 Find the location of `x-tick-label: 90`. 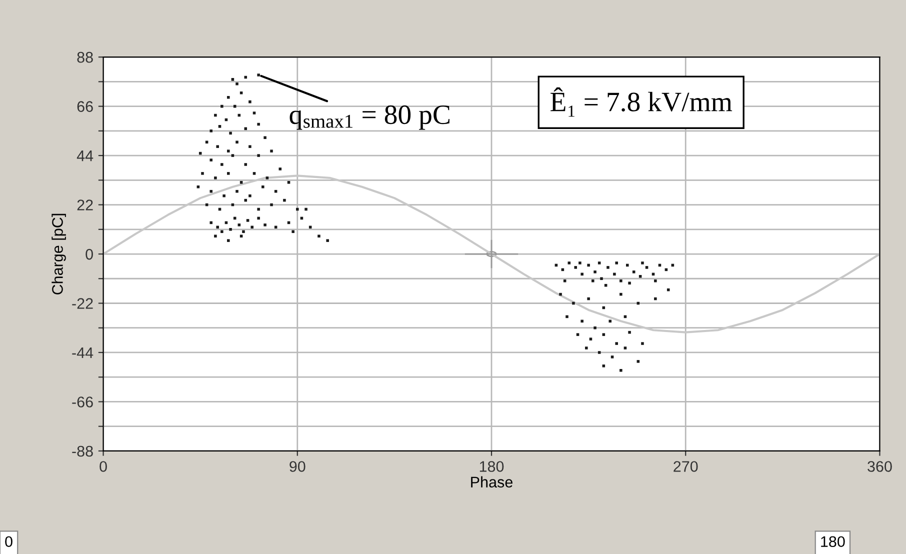

x-tick-label: 90 is located at coordinates (298, 466).